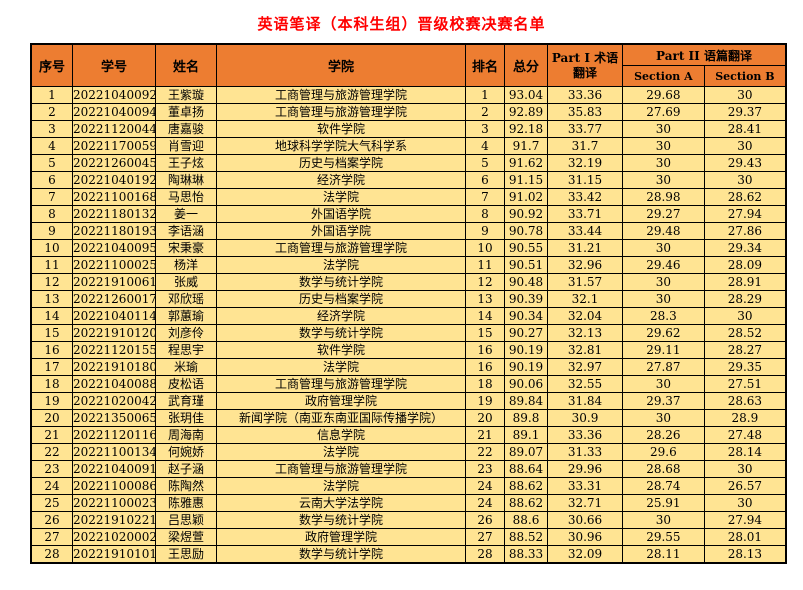  Describe the element at coordinates (663, 214) in the screenshot. I see `section-a-score-cell: 29.27` at that location.